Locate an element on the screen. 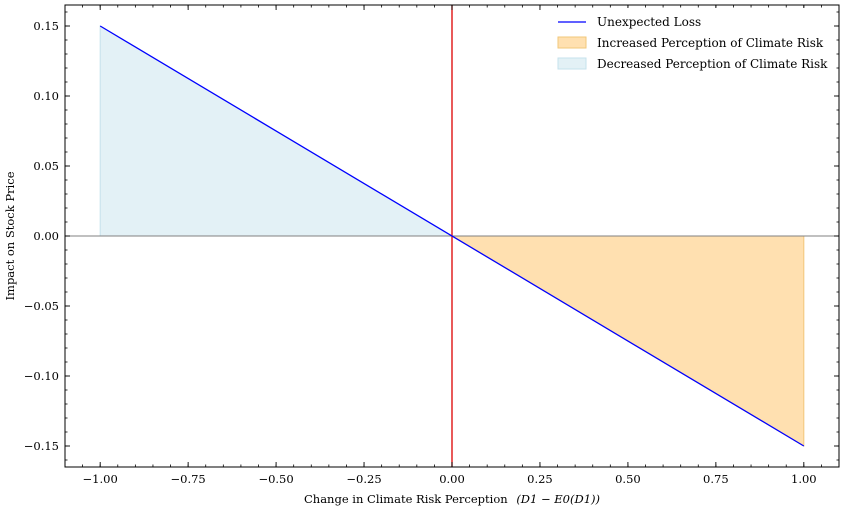 This screenshot has width=844, height=514. x-tick-label: −1.00 is located at coordinates (100, 479).